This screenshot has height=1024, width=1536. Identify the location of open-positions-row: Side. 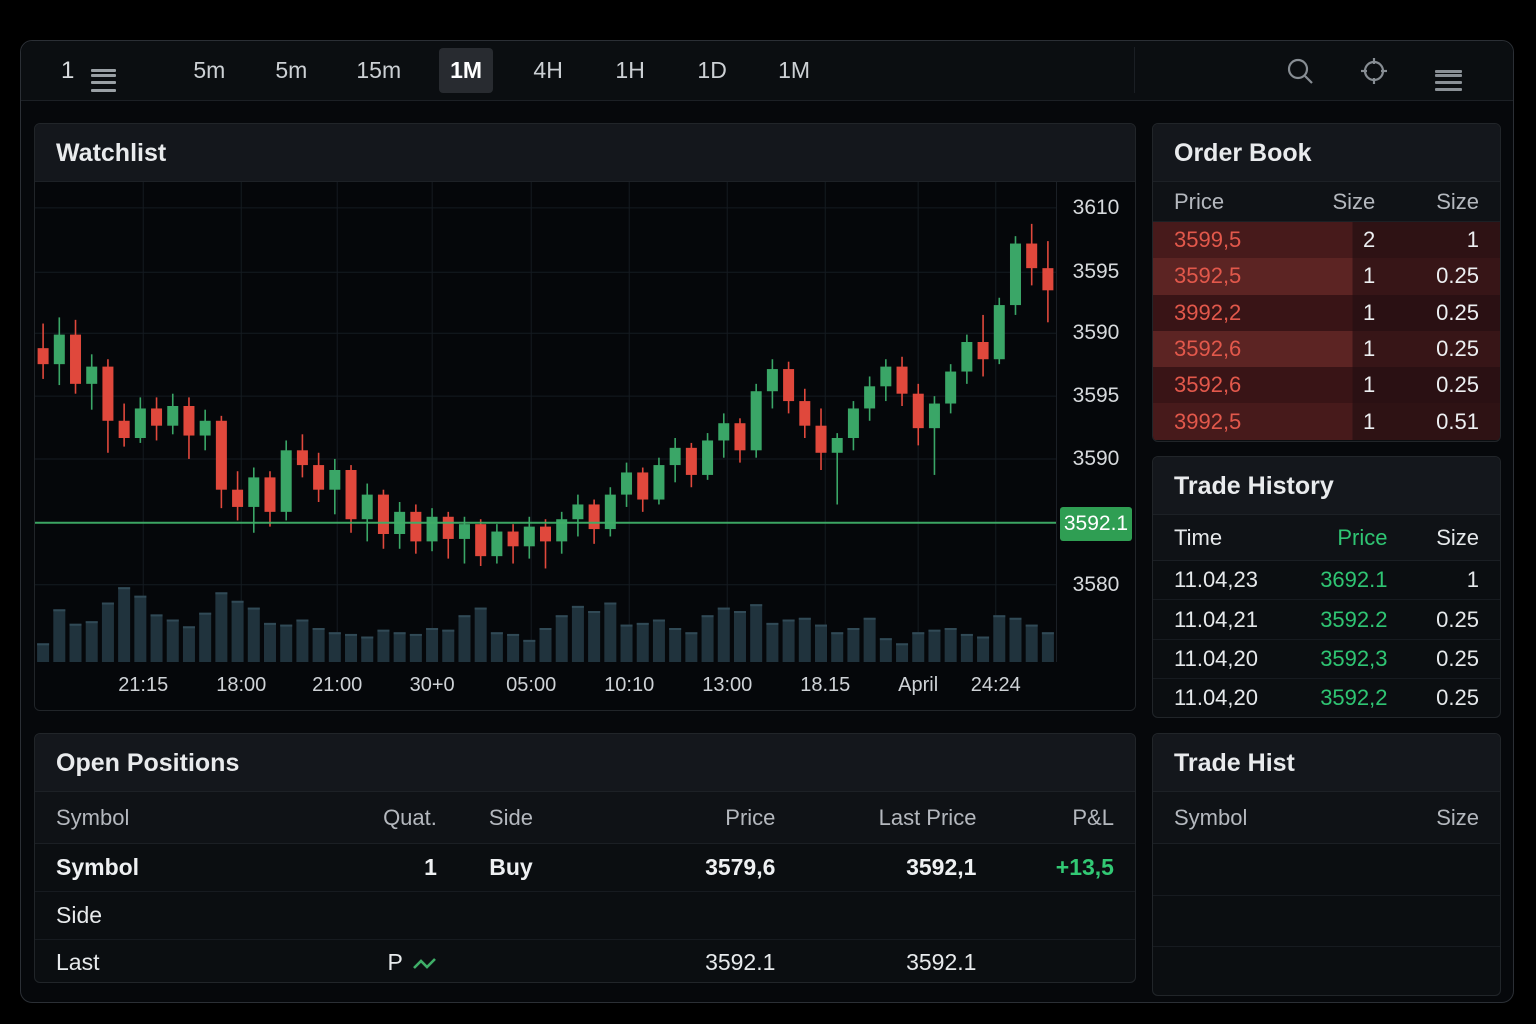
(585, 916).